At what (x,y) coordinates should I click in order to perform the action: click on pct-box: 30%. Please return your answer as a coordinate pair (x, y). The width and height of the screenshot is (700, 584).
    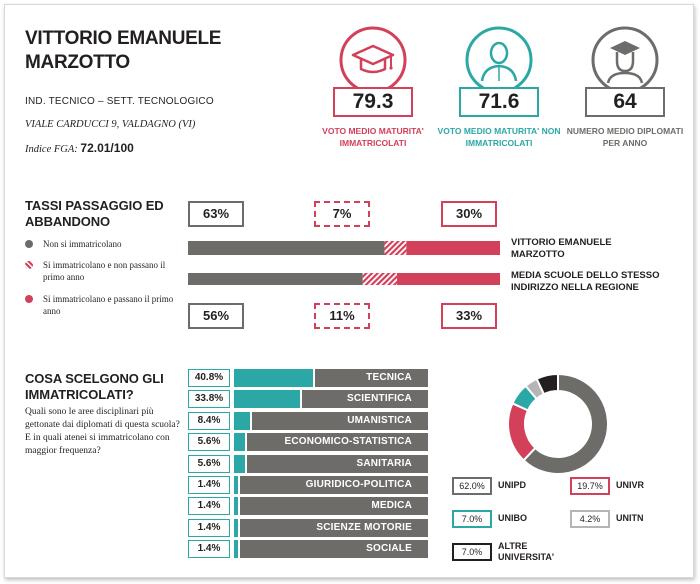
    Looking at the image, I should click on (469, 214).